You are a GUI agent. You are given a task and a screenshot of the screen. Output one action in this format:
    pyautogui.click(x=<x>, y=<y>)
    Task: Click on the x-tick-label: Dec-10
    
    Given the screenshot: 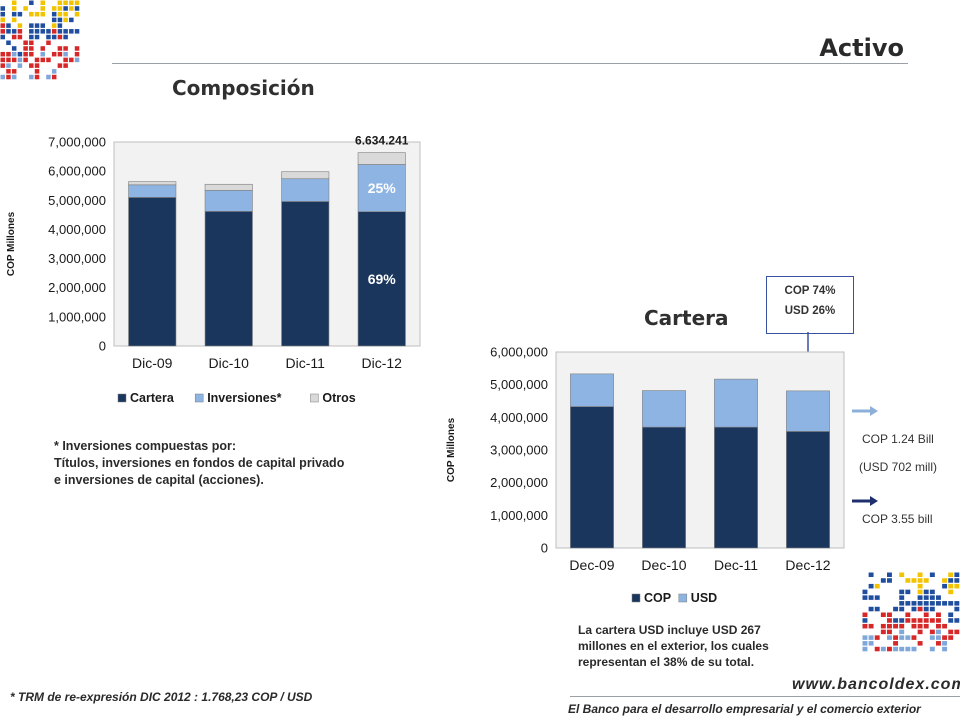 What is the action you would take?
    pyautogui.click(x=663, y=565)
    